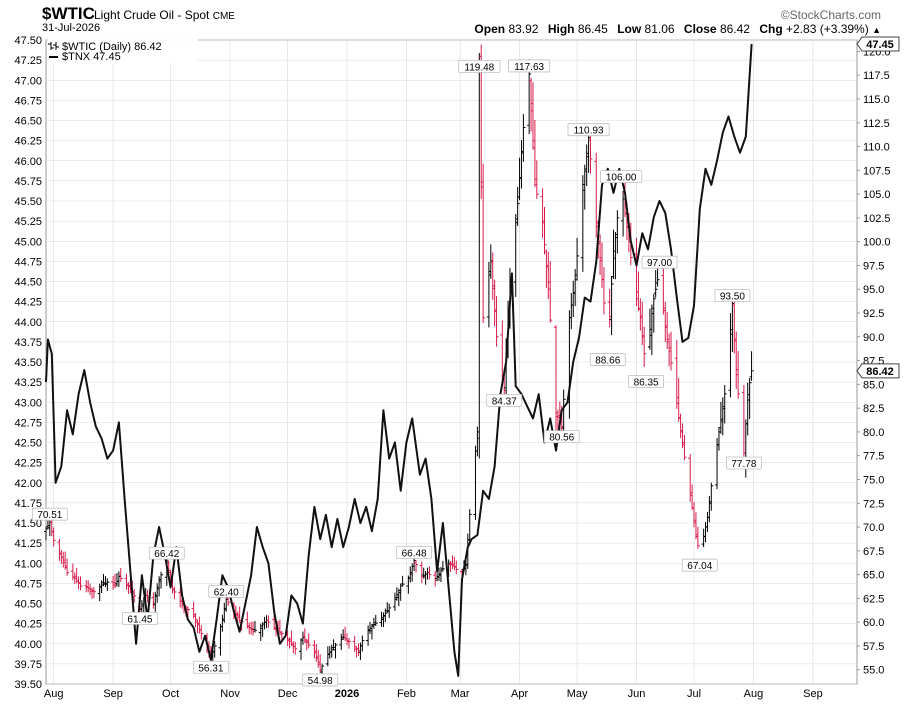 The height and width of the screenshot is (710, 921). Describe the element at coordinates (873, 433) in the screenshot. I see `right-tick-label: 80.0` at that location.